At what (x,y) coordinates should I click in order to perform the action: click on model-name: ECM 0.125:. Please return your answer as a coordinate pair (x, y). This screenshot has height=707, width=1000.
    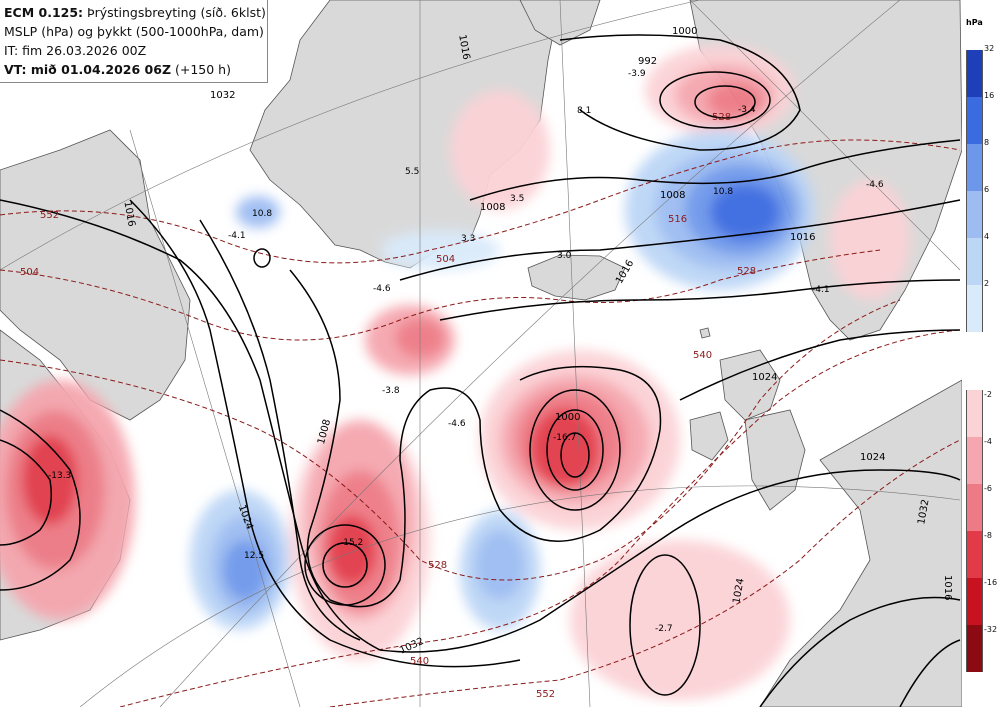
    Looking at the image, I should click on (44, 12).